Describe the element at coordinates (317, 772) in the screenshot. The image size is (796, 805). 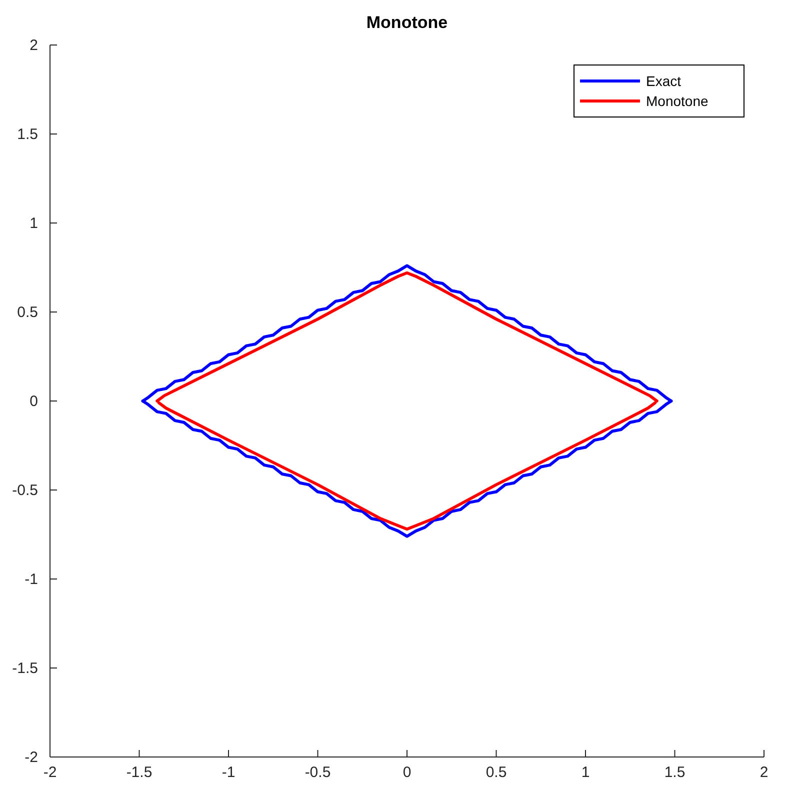
I see `x-tick-label: -0.5` at that location.